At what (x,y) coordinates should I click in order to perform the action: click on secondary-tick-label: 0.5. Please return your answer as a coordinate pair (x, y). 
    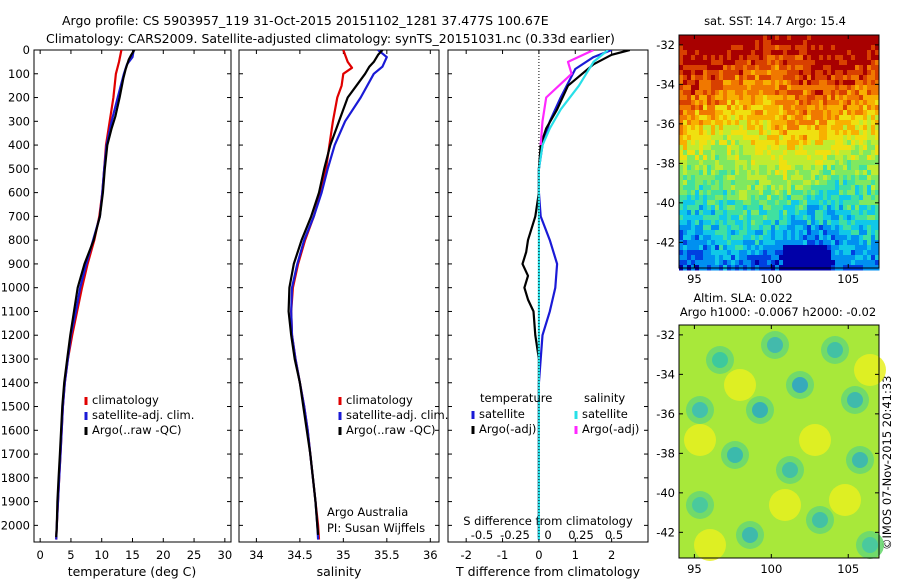
    Looking at the image, I should click on (614, 535).